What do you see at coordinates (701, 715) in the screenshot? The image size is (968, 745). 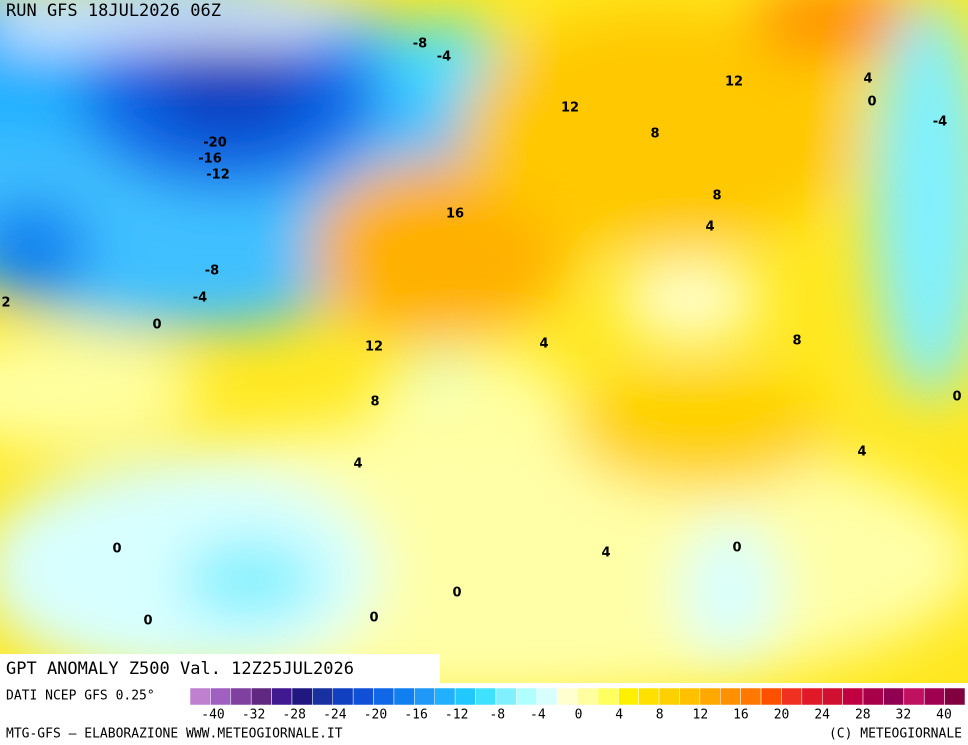 I see `colorbar-tick-label: 12` at bounding box center [701, 715].